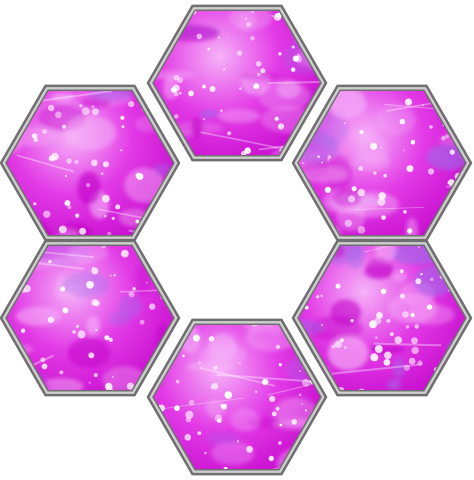  I want to click on hex-tile-lower-right, so click(382, 318).